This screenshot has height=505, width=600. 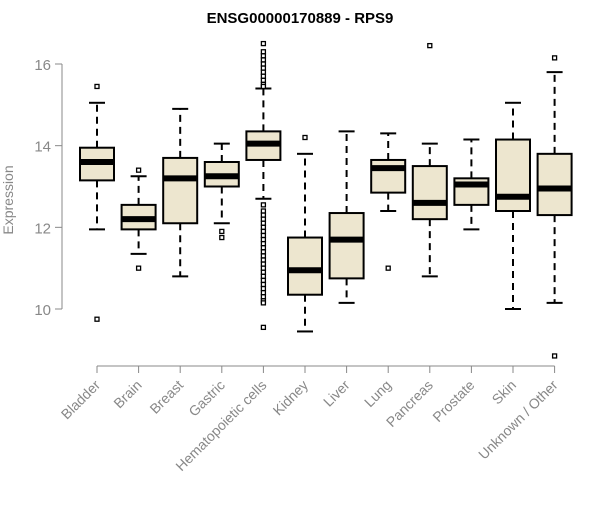 I want to click on x-tick-label: Breast, so click(x=166, y=397).